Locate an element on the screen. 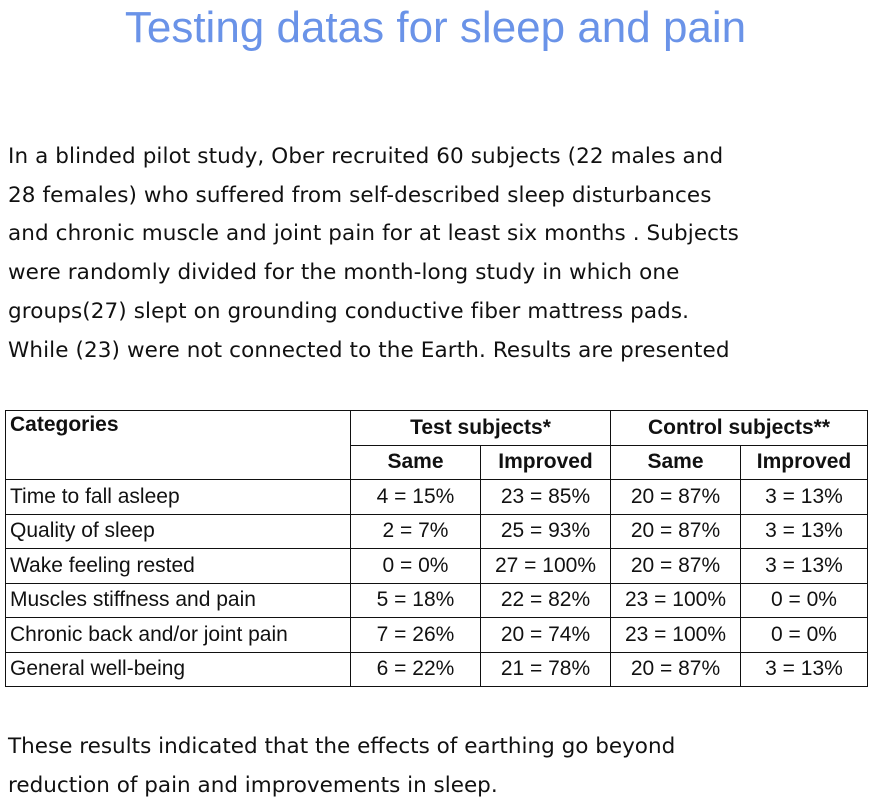 This screenshot has width=871, height=805. control-same-header: Same is located at coordinates (675, 462).